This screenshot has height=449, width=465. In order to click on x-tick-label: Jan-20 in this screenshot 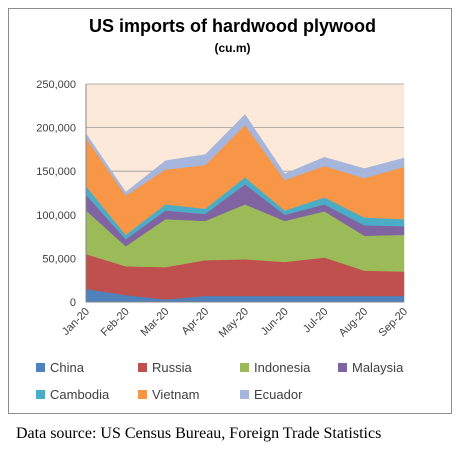, I will do `click(76, 322)`.